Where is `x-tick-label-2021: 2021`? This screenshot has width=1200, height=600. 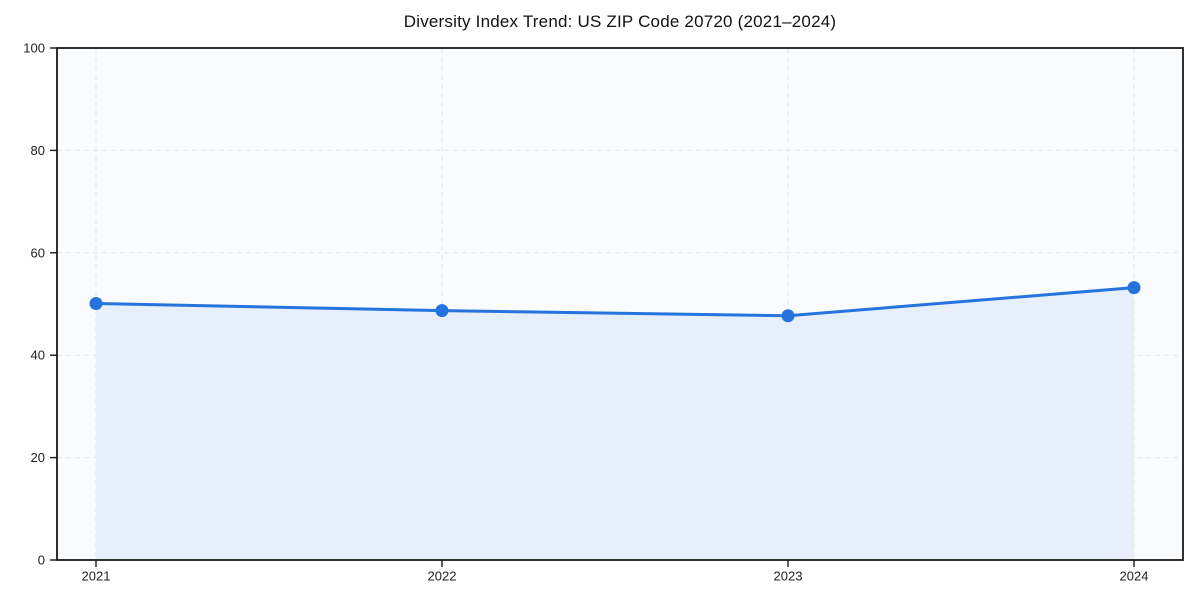
x-tick-label-2021: 2021 is located at coordinates (96, 576).